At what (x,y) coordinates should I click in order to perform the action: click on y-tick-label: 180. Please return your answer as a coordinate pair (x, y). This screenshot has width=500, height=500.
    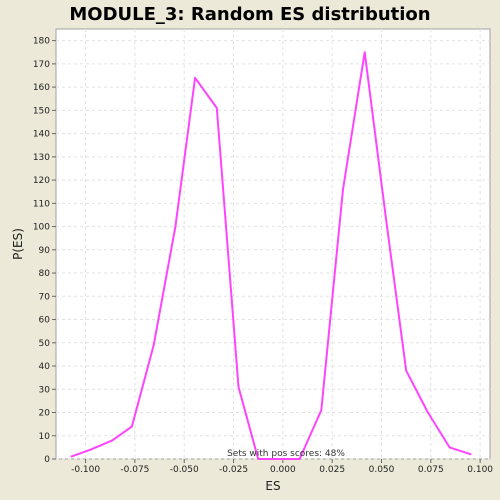
    Looking at the image, I should click on (41, 42).